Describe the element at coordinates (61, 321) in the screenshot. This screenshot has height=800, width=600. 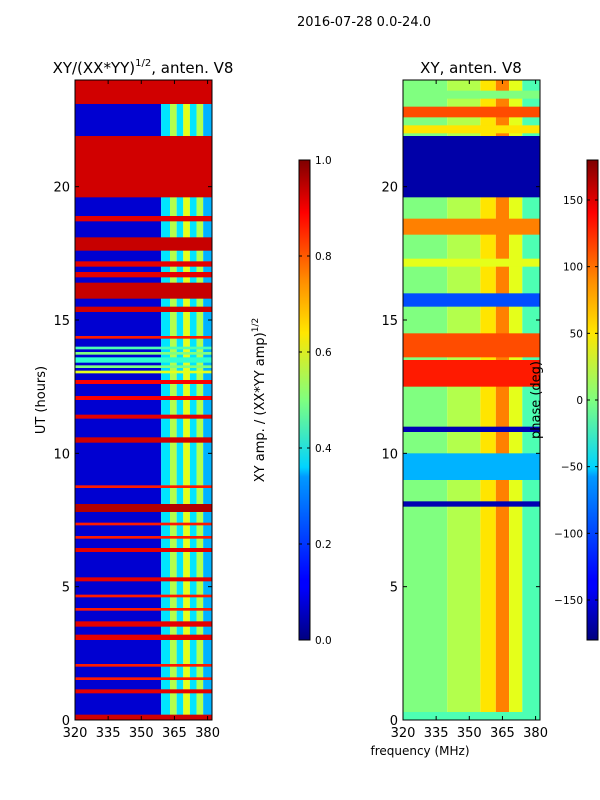
I see `amplitude-y-tick-label: 15` at that location.